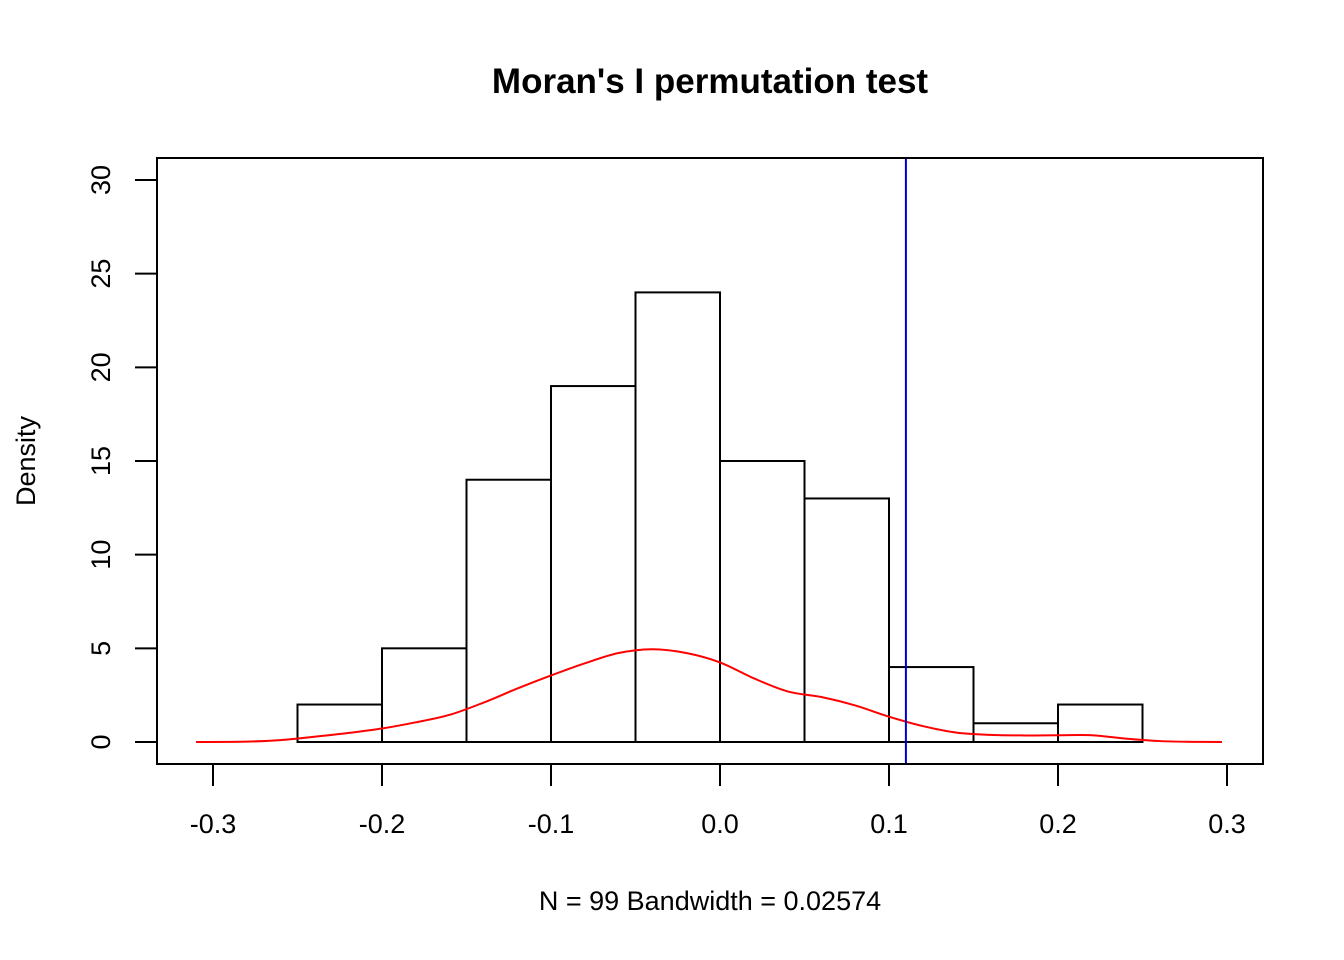 The width and height of the screenshot is (1344, 960). I want to click on x-axis: -0.3 -0.2 -0.1 0.0 0.1 0.2 0.3, so click(718, 801).